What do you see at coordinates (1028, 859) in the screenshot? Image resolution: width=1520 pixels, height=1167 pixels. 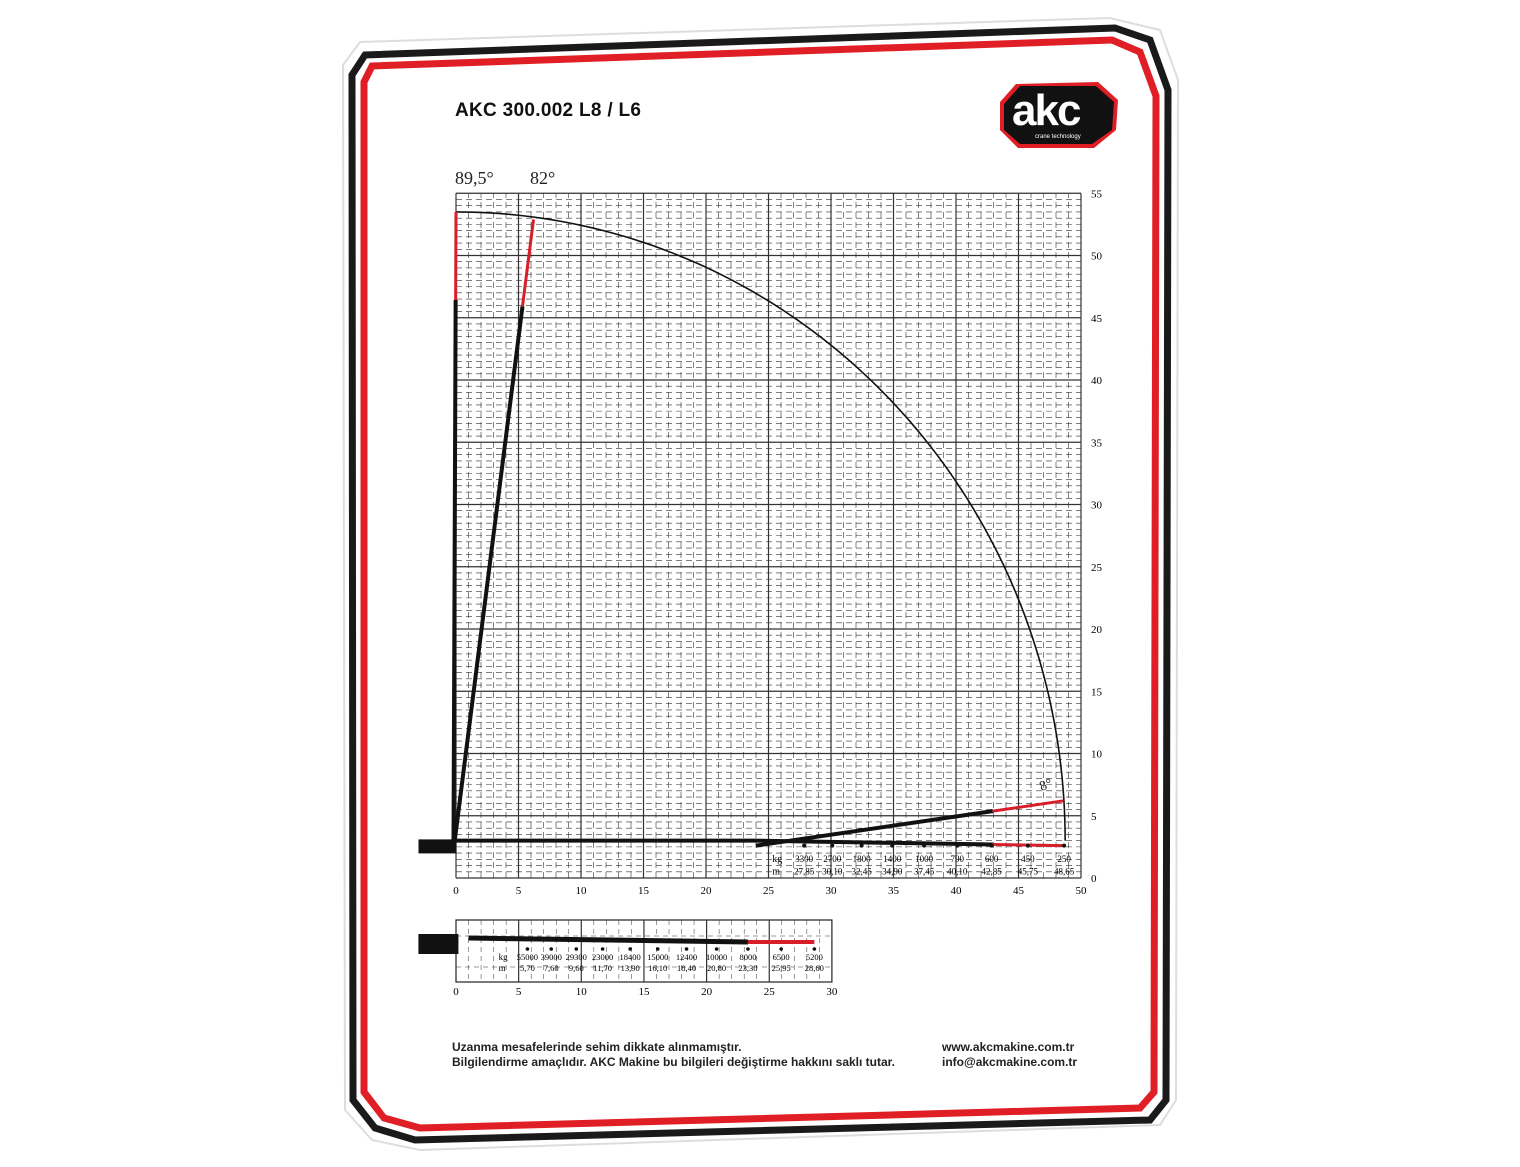 I see `load-kg: 450` at bounding box center [1028, 859].